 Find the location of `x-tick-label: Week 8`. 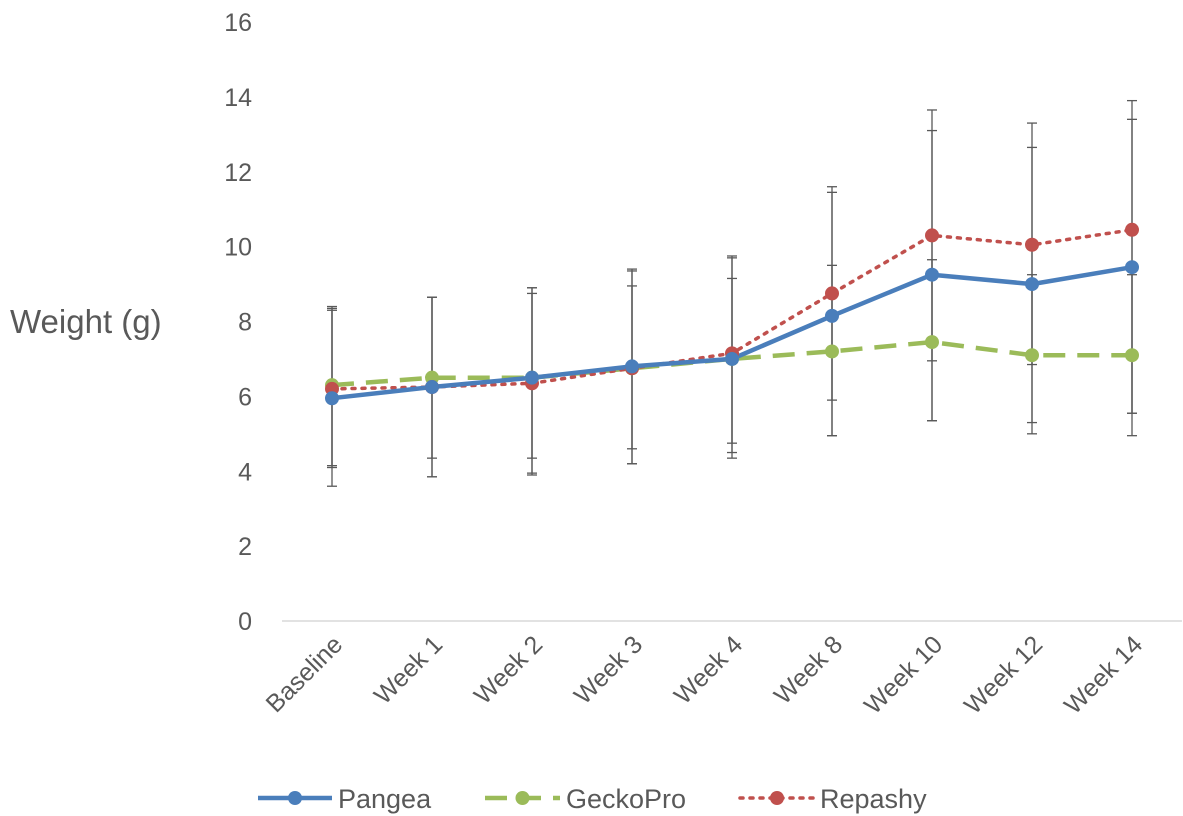

x-tick-label: Week 8 is located at coordinates (808, 669).